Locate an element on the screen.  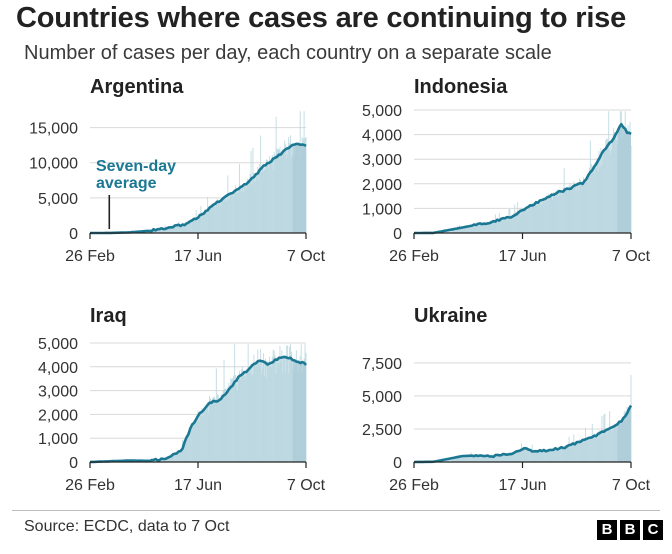
annotation-label: average is located at coordinates (126, 183).